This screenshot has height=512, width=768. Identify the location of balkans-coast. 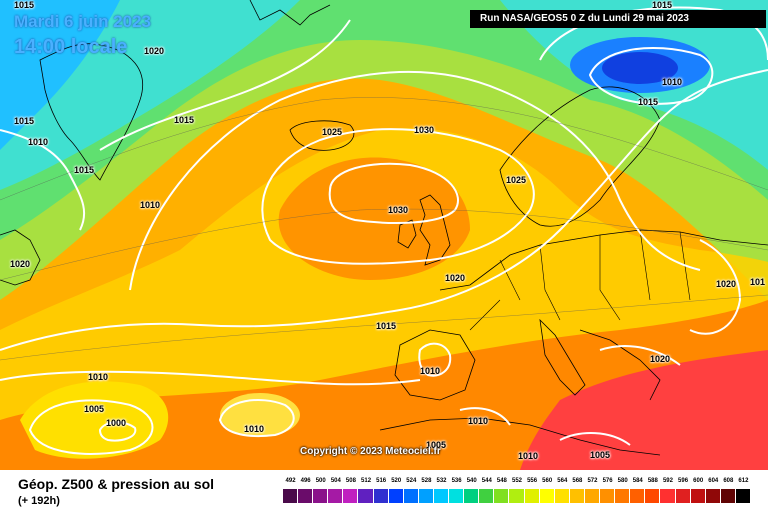
(620, 365).